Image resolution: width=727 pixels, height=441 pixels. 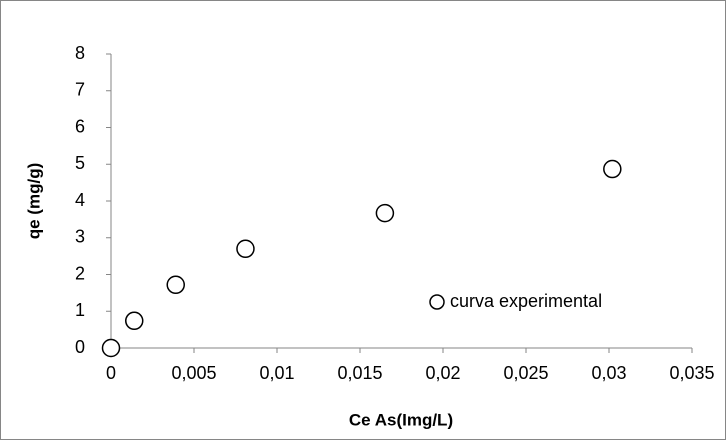 What do you see at coordinates (80, 163) in the screenshot?
I see `y-tick-label: 5` at bounding box center [80, 163].